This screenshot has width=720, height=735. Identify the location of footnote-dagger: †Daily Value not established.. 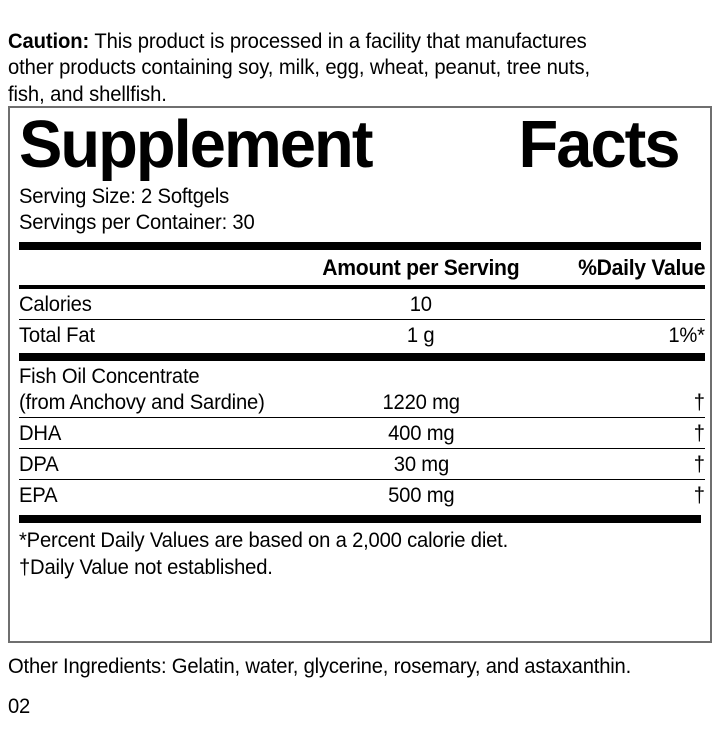
(146, 566).